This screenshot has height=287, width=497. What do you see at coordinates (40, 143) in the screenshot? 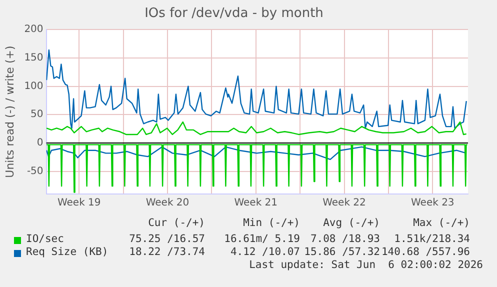
I see `y-tick-label: 0` at bounding box center [40, 143].